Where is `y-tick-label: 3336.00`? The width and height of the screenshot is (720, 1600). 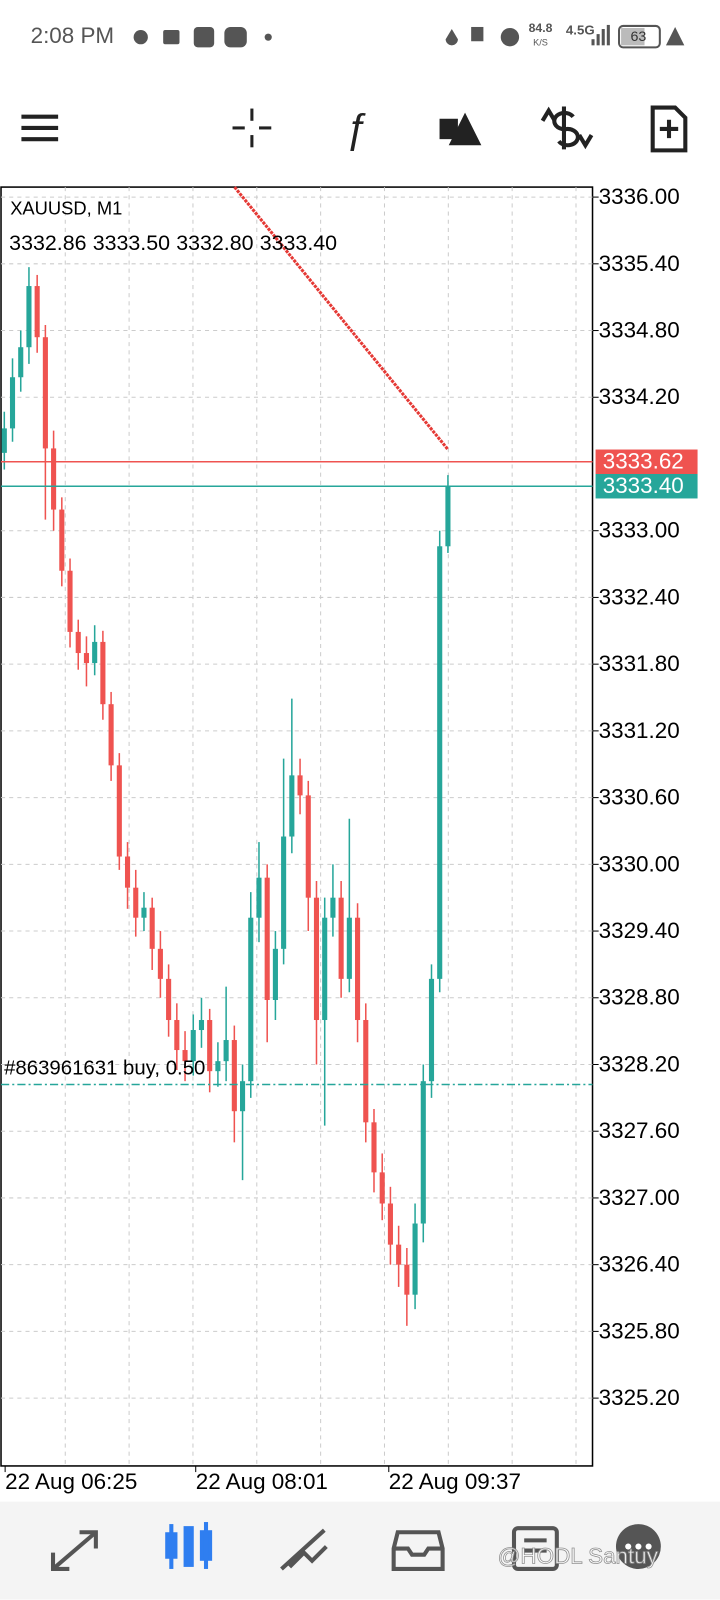
y-tick-label: 3336.00 is located at coordinates (639, 196).